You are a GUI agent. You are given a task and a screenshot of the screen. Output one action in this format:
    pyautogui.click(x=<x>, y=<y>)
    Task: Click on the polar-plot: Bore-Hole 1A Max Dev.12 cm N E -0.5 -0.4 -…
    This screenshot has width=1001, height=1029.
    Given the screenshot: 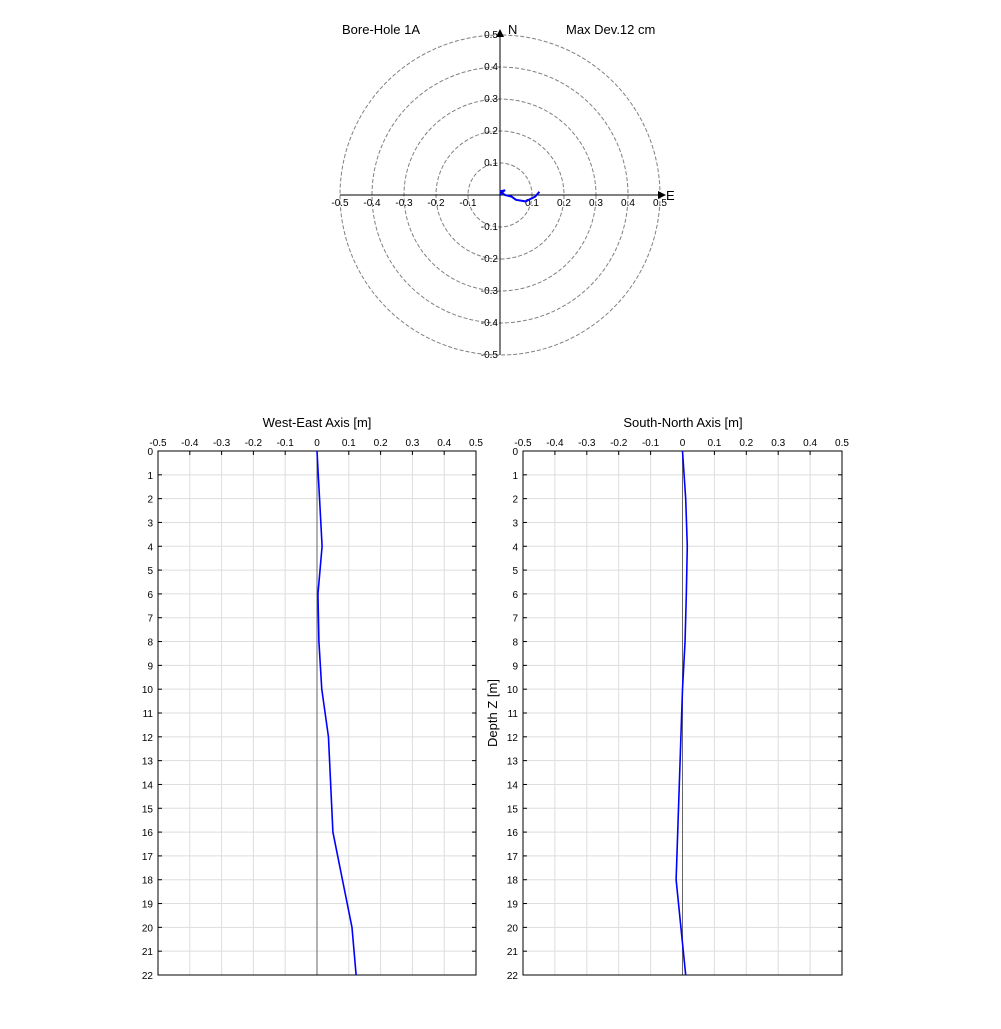 What is the action you would take?
    pyautogui.click(x=503, y=191)
    